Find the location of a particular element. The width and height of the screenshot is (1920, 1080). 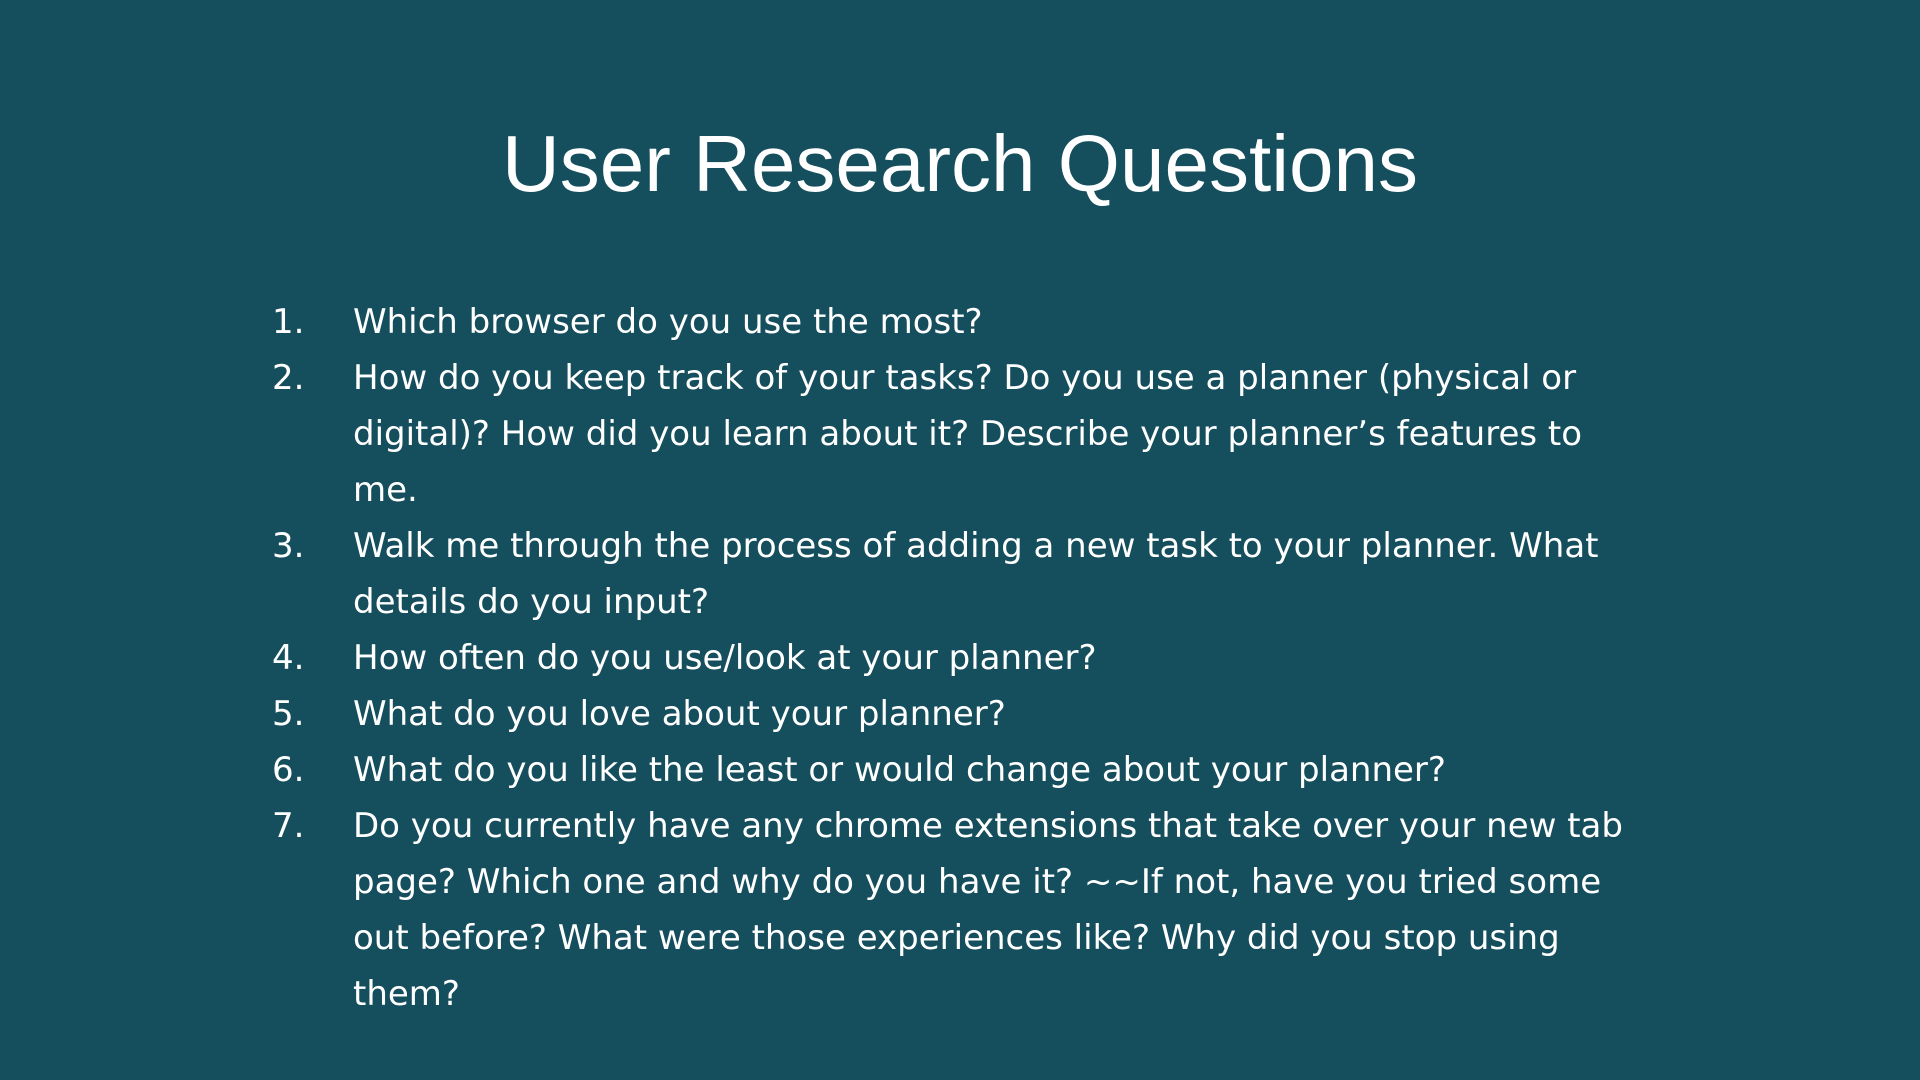

slide-title: User Research Questions is located at coordinates (960, 163).